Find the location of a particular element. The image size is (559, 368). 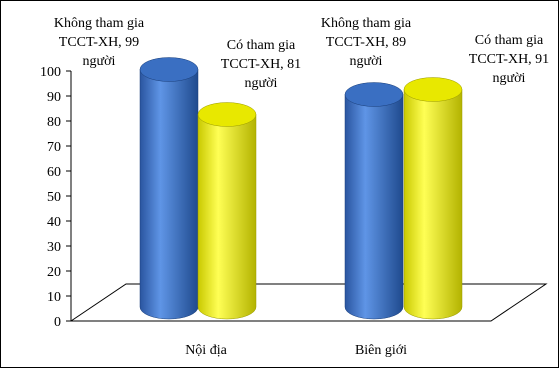

y-tick-label: 30 is located at coordinates (54, 247).